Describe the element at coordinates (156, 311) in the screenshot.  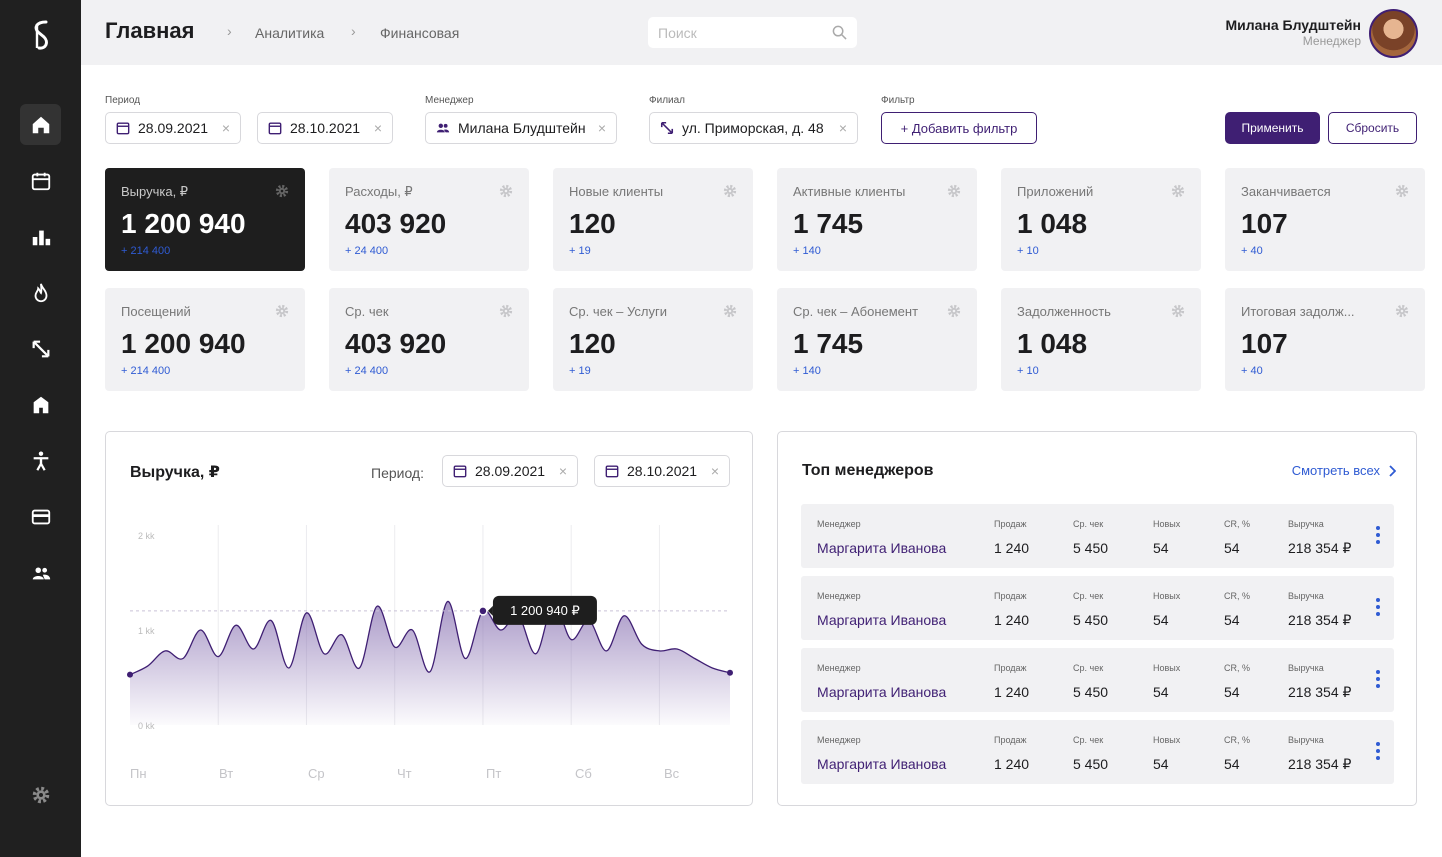
I see `kpi-label: Посещений` at that location.